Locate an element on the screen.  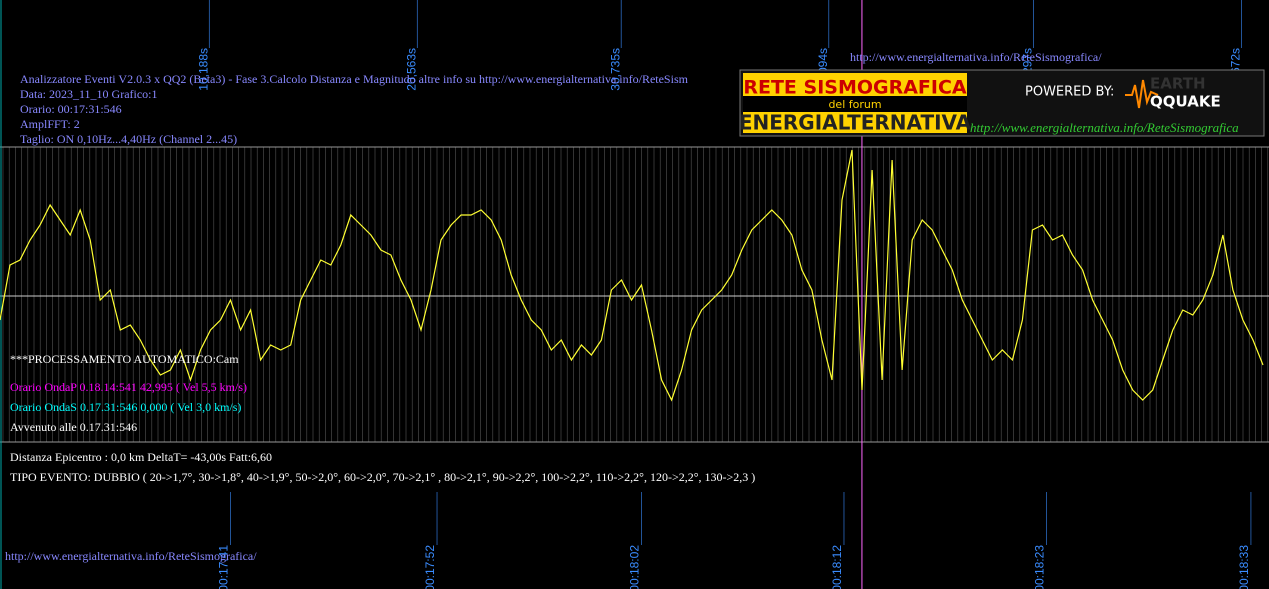
x2-tick-label: 00:18:02 is located at coordinates (635, 567).